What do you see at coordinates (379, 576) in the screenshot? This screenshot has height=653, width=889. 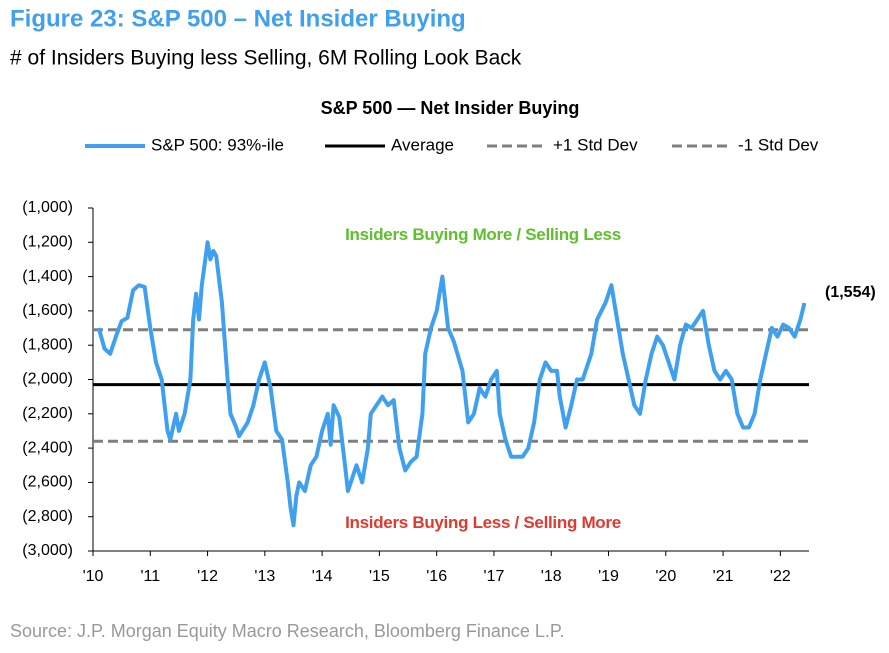 I see `x-tick-label: '15` at bounding box center [379, 576].